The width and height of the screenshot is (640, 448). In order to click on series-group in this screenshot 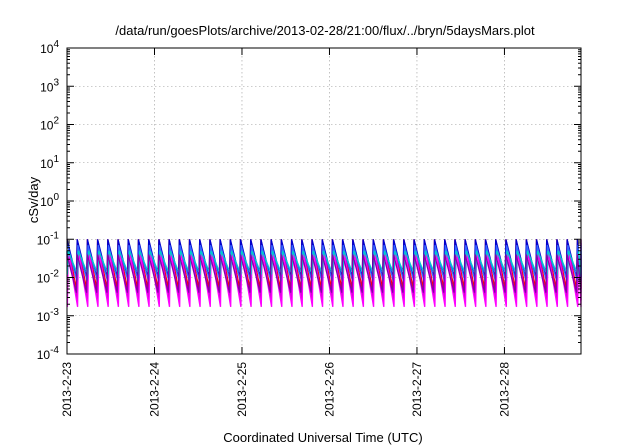, I will do `click(324, 273)`.